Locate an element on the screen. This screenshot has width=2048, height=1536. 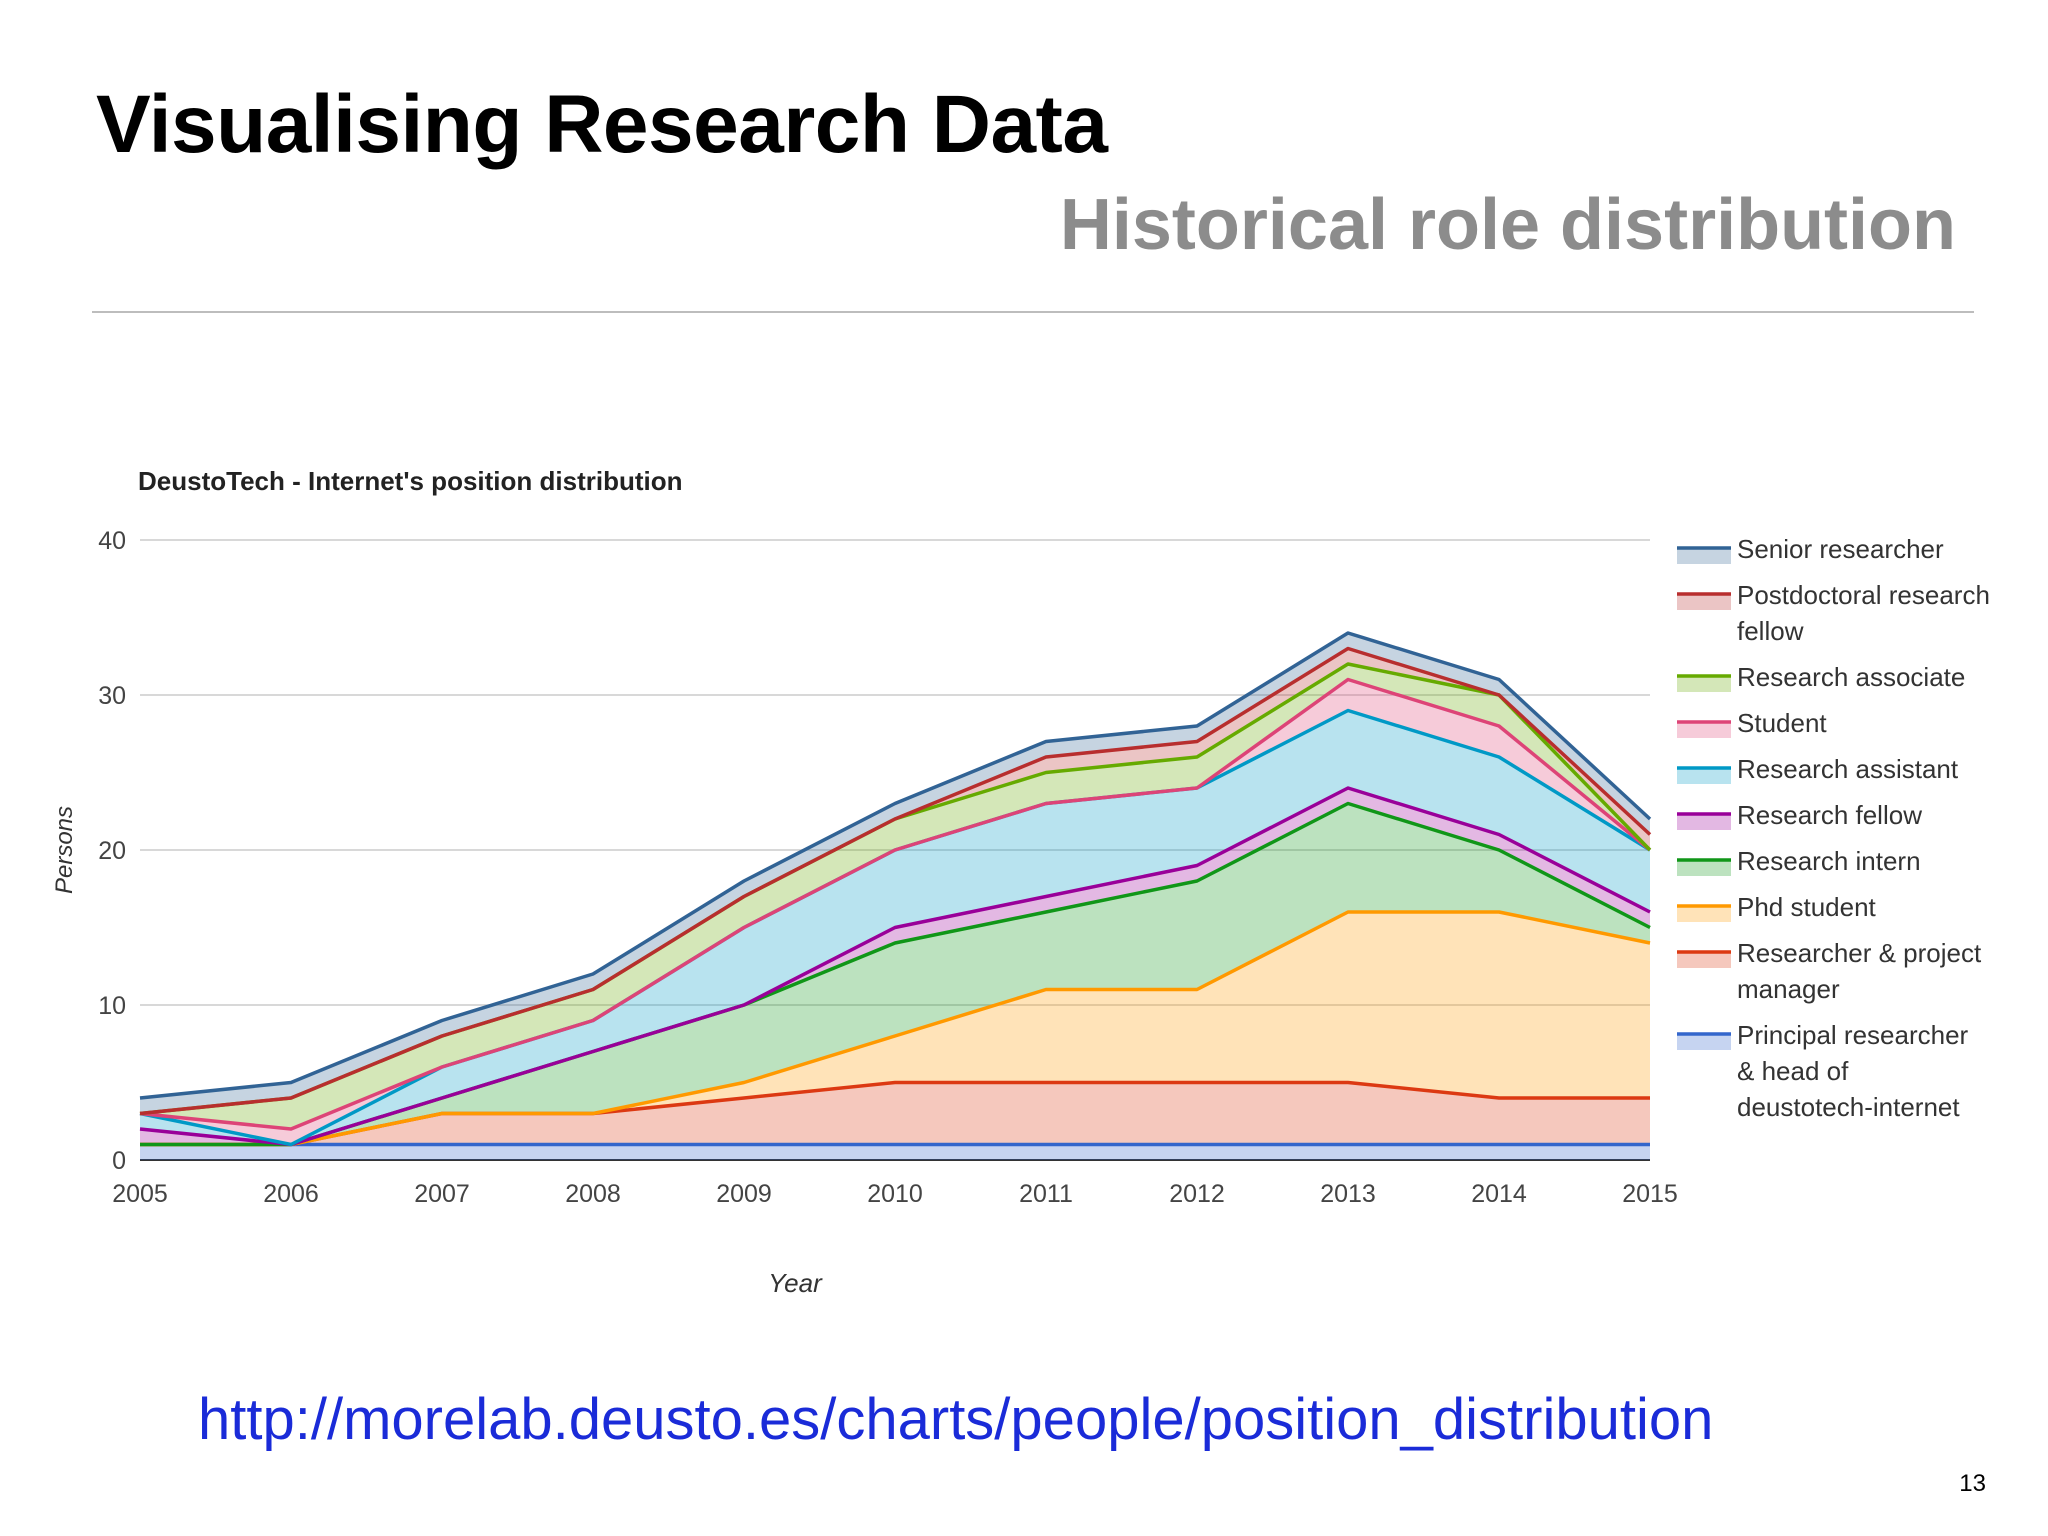
x-tick-label-2007: 2007 is located at coordinates (442, 1194).